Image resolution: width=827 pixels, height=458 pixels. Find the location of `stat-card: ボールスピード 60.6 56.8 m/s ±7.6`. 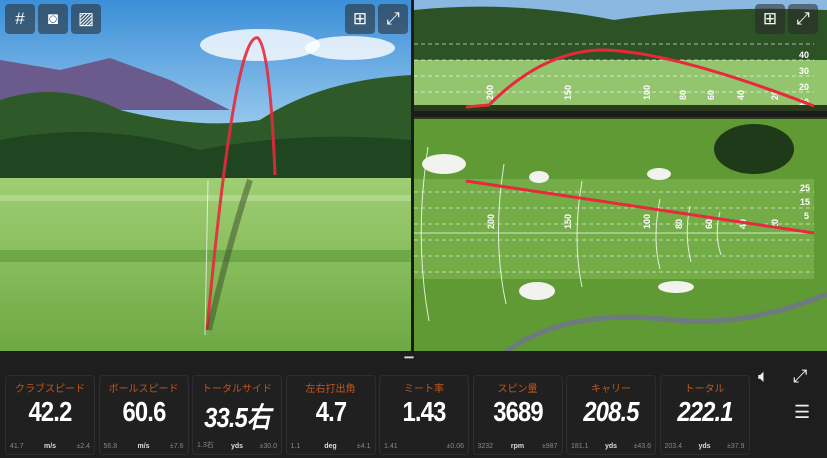

stat-card: ボールスピード 60.6 56.8 m/s ±7.6 is located at coordinates (143, 415).